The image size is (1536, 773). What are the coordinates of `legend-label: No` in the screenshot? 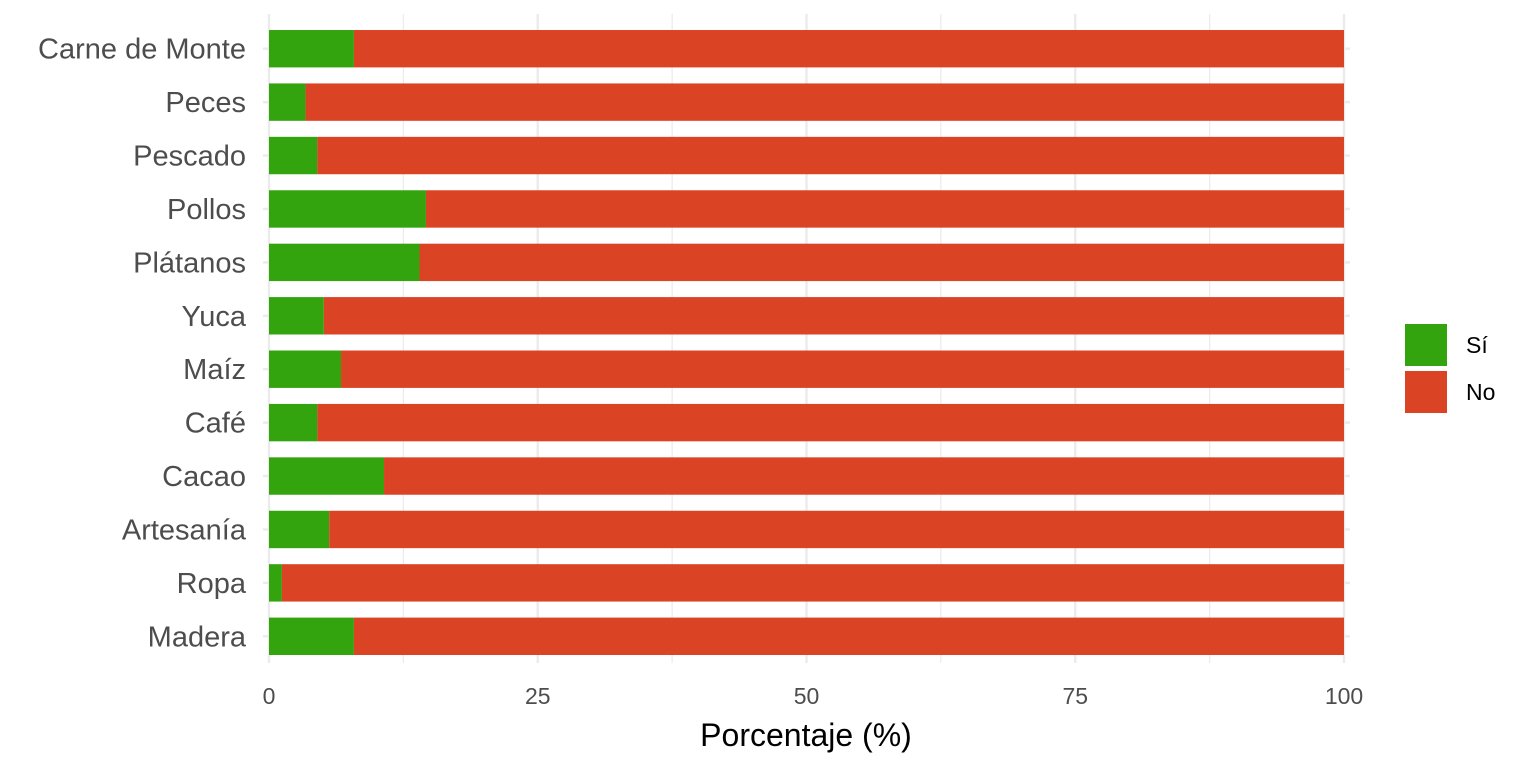 It's located at (1480, 392).